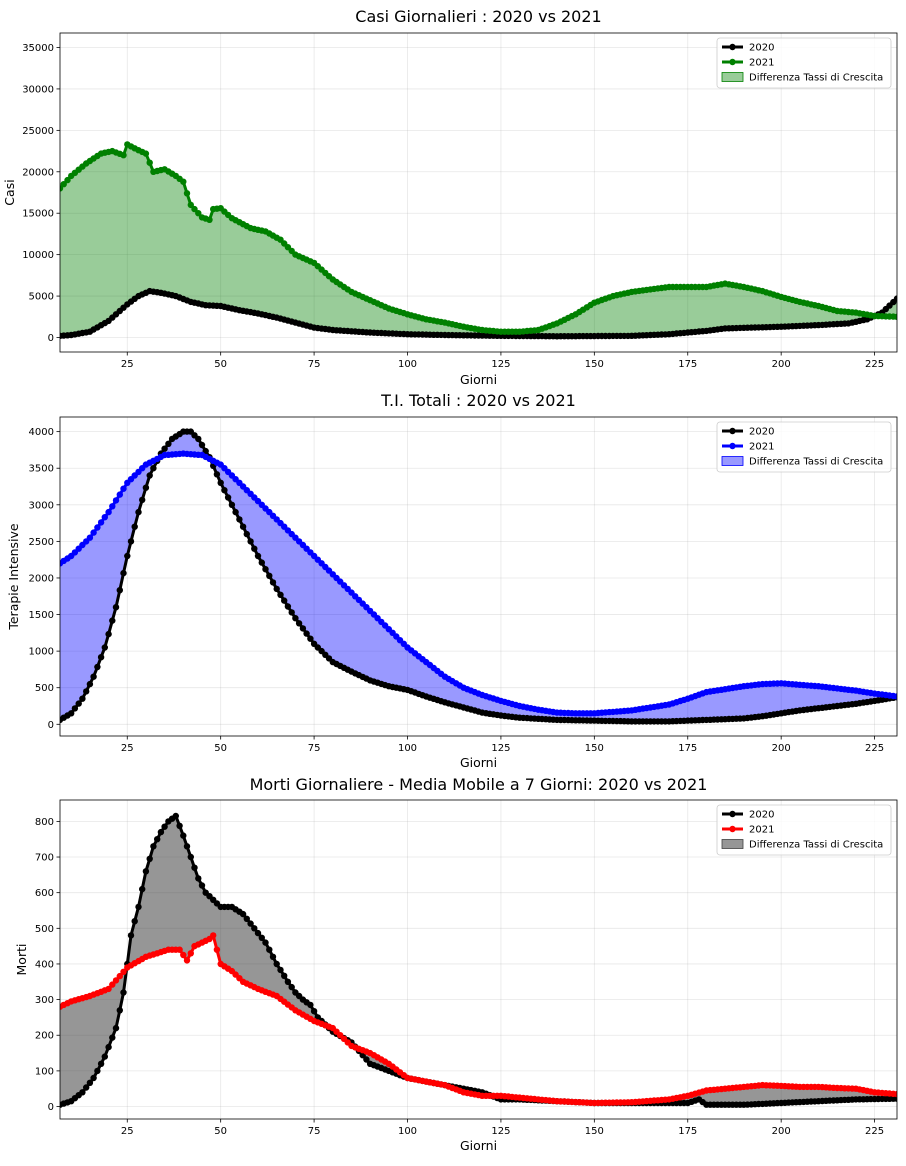 This screenshot has height=1166, width=906. Describe the element at coordinates (761, 63) in the screenshot. I see `legend-label-2021: 2021` at that location.